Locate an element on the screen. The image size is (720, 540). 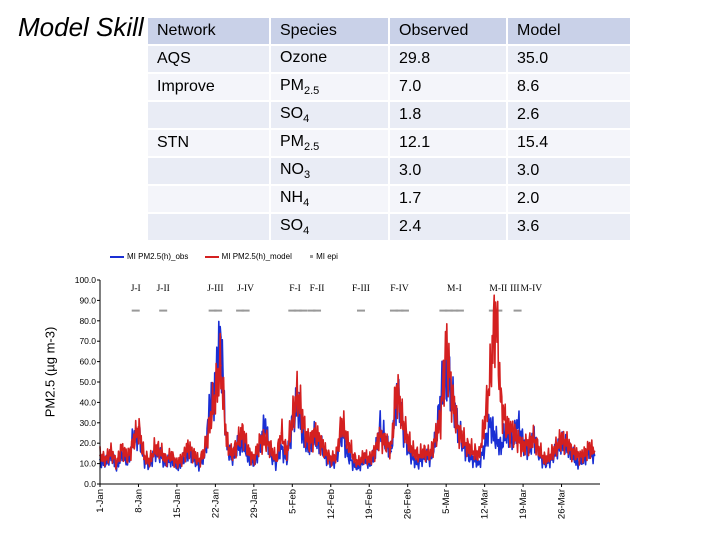
episode-label: M-II is located at coordinates (498, 289).